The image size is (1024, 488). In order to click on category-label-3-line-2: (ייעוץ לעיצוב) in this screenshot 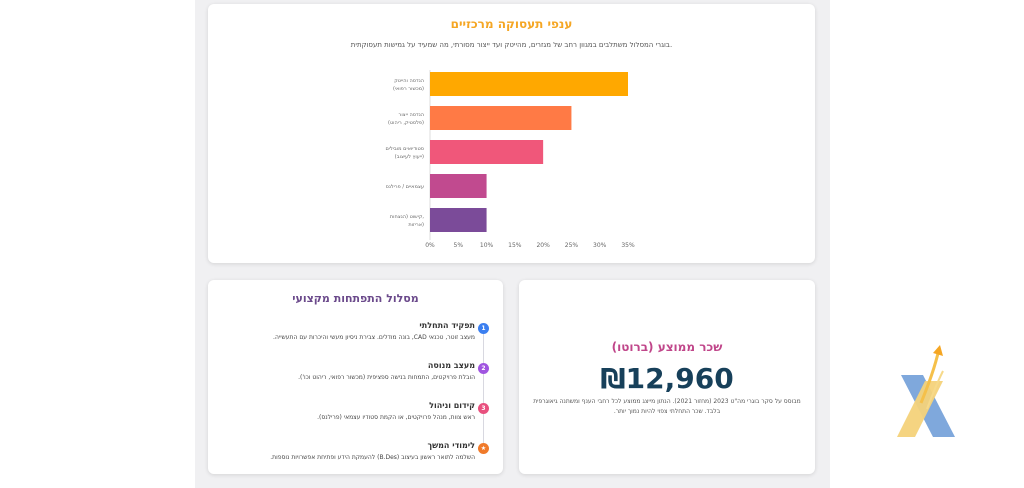, I will do `click(409, 157)`.